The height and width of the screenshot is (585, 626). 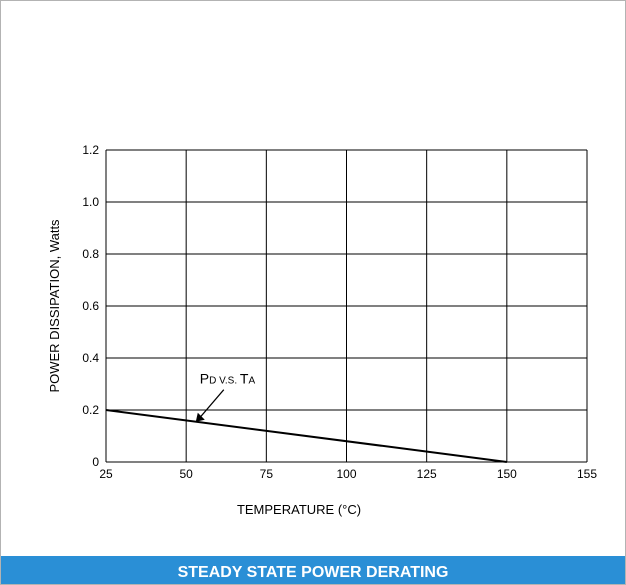 What do you see at coordinates (212, 404) in the screenshot?
I see `annotation-arrow-shaft` at bounding box center [212, 404].